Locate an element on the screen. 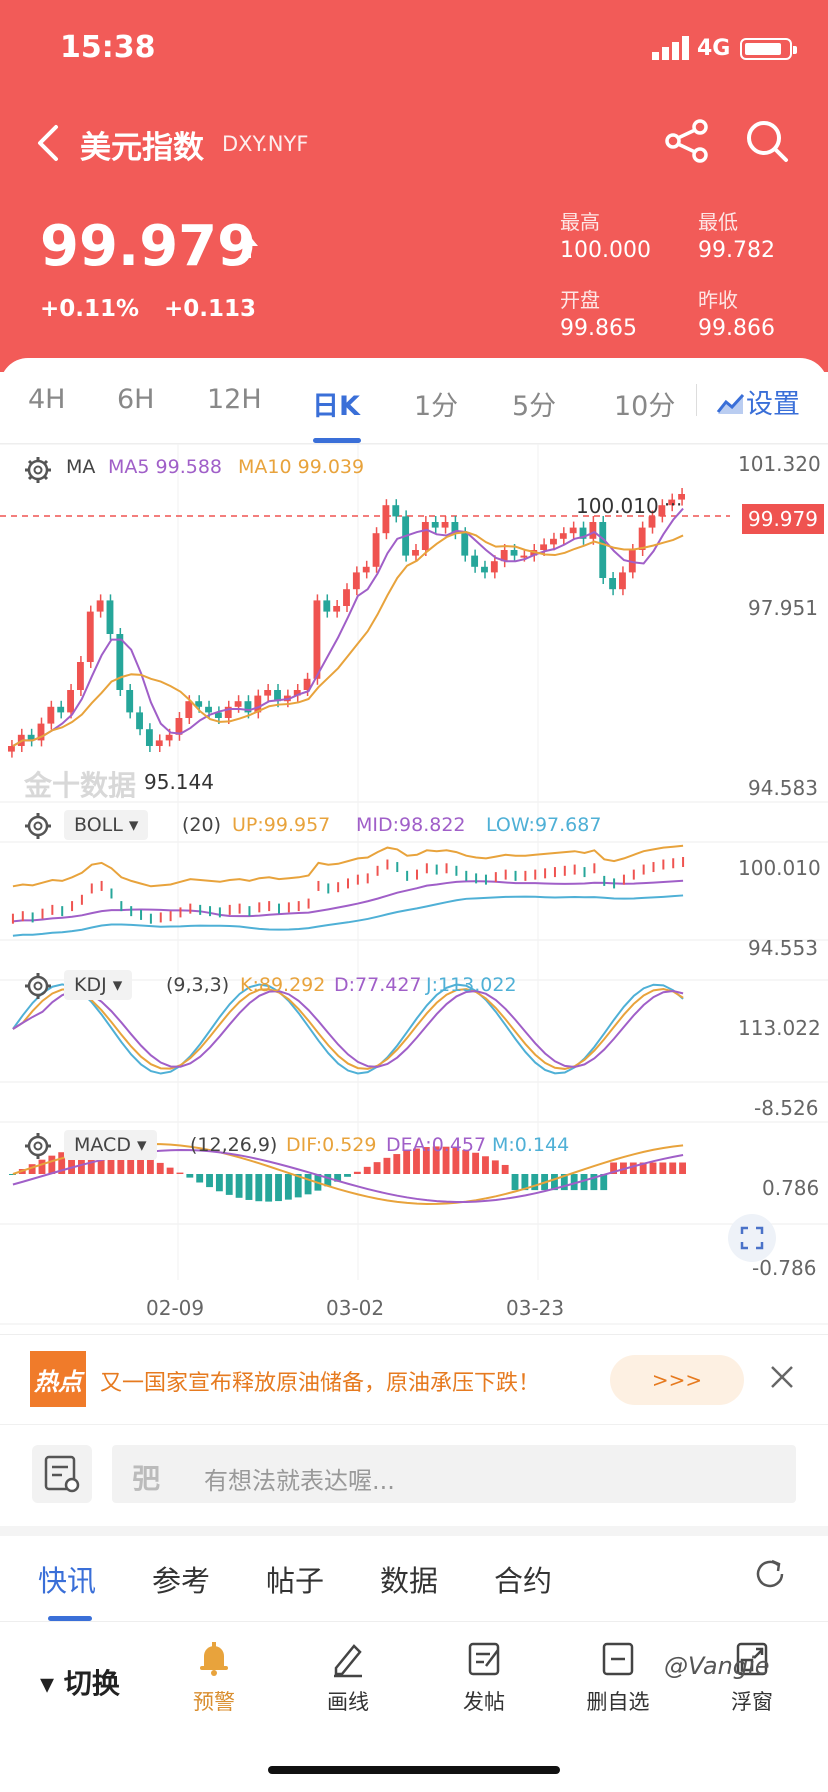 This screenshot has width=828, height=1792. boll-low: LOW:97.687 is located at coordinates (544, 825).